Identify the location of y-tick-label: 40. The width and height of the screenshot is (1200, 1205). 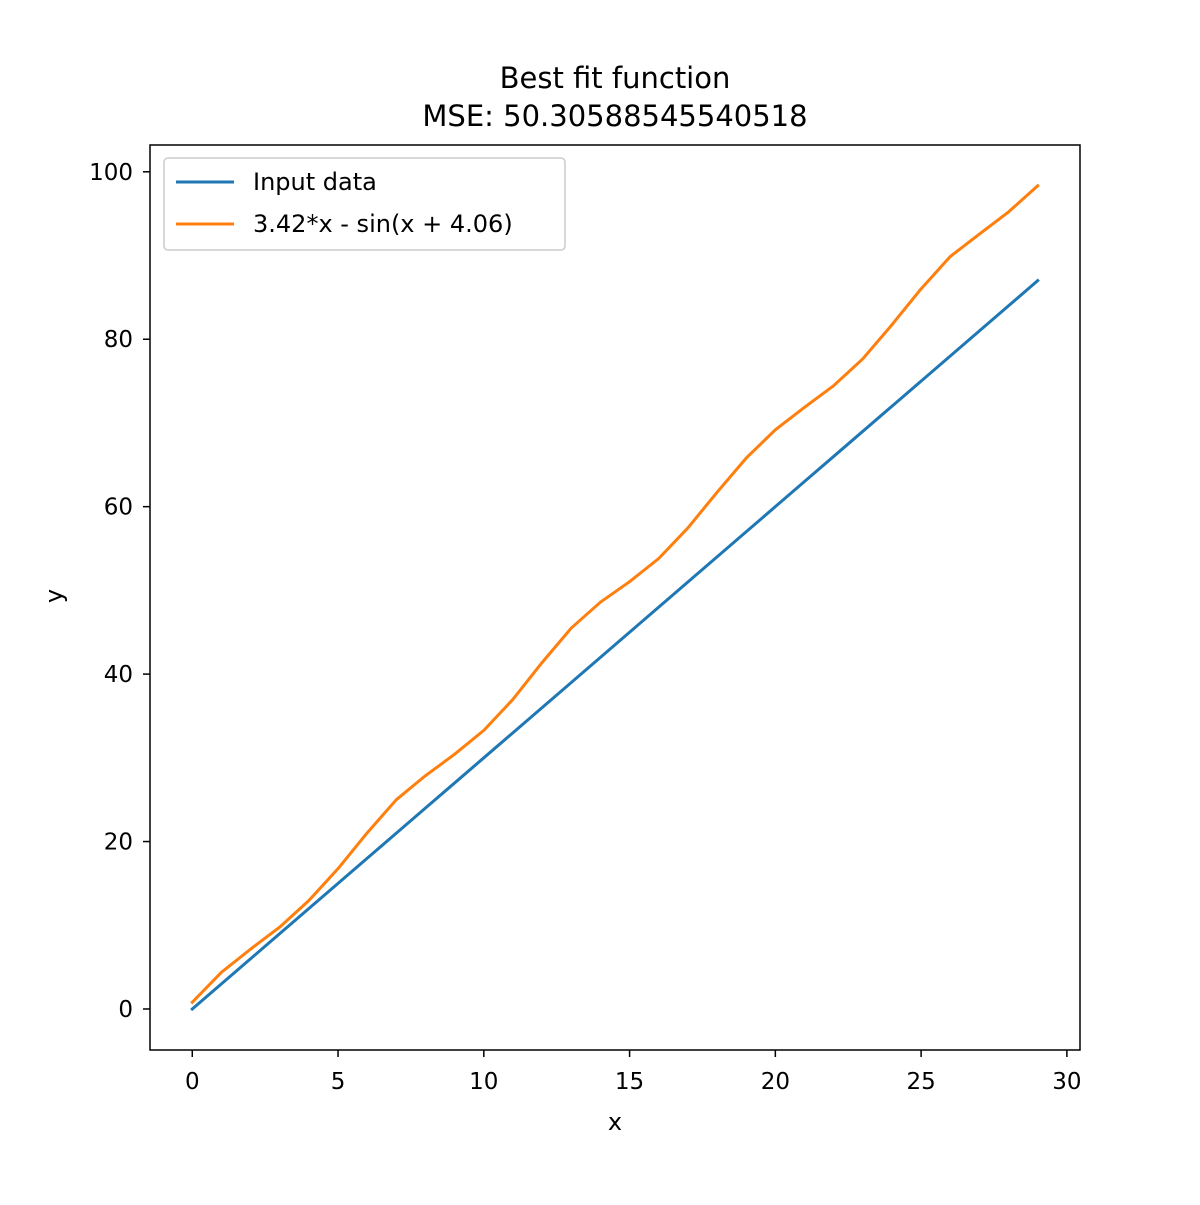
(118, 675).